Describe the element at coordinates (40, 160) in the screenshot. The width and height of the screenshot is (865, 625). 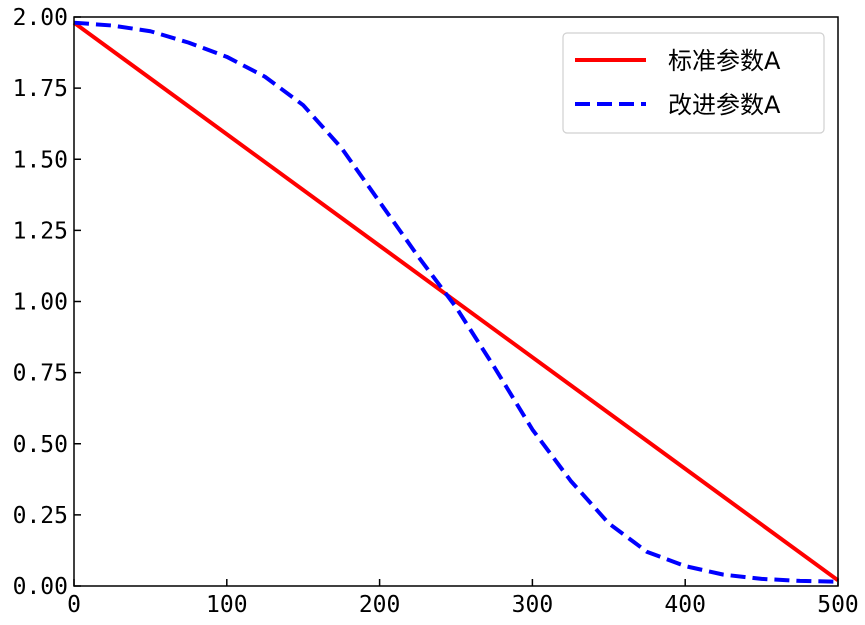
I see `y-tick-label: 1.50` at that location.